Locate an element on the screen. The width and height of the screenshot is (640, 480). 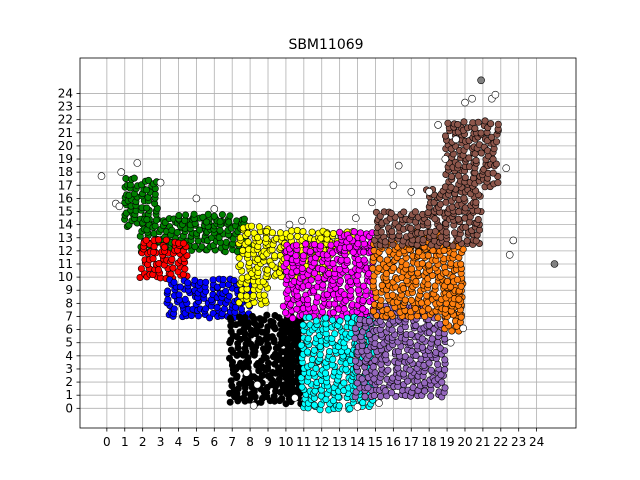
x-tick-label: 22 is located at coordinates (500, 442).